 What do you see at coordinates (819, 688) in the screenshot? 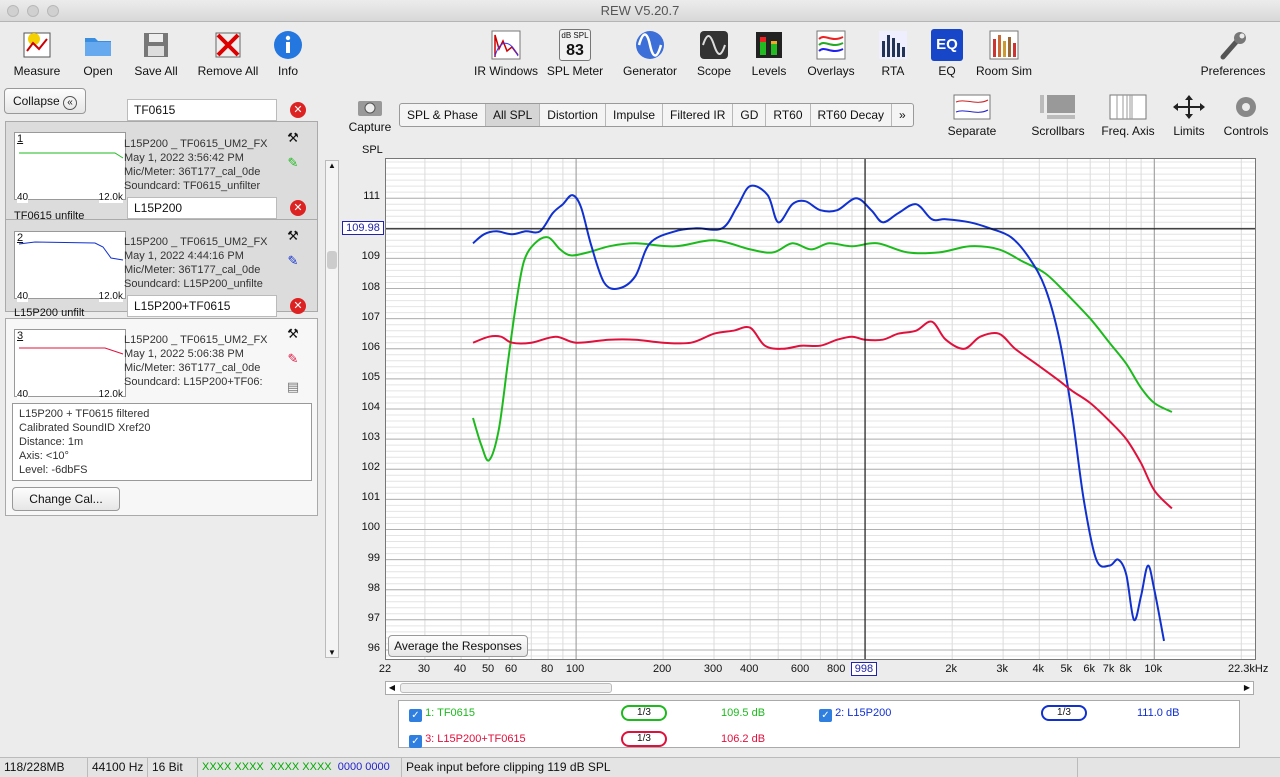
I see `graph-horizontal-scrollbar: ◀ ▶` at bounding box center [819, 688].